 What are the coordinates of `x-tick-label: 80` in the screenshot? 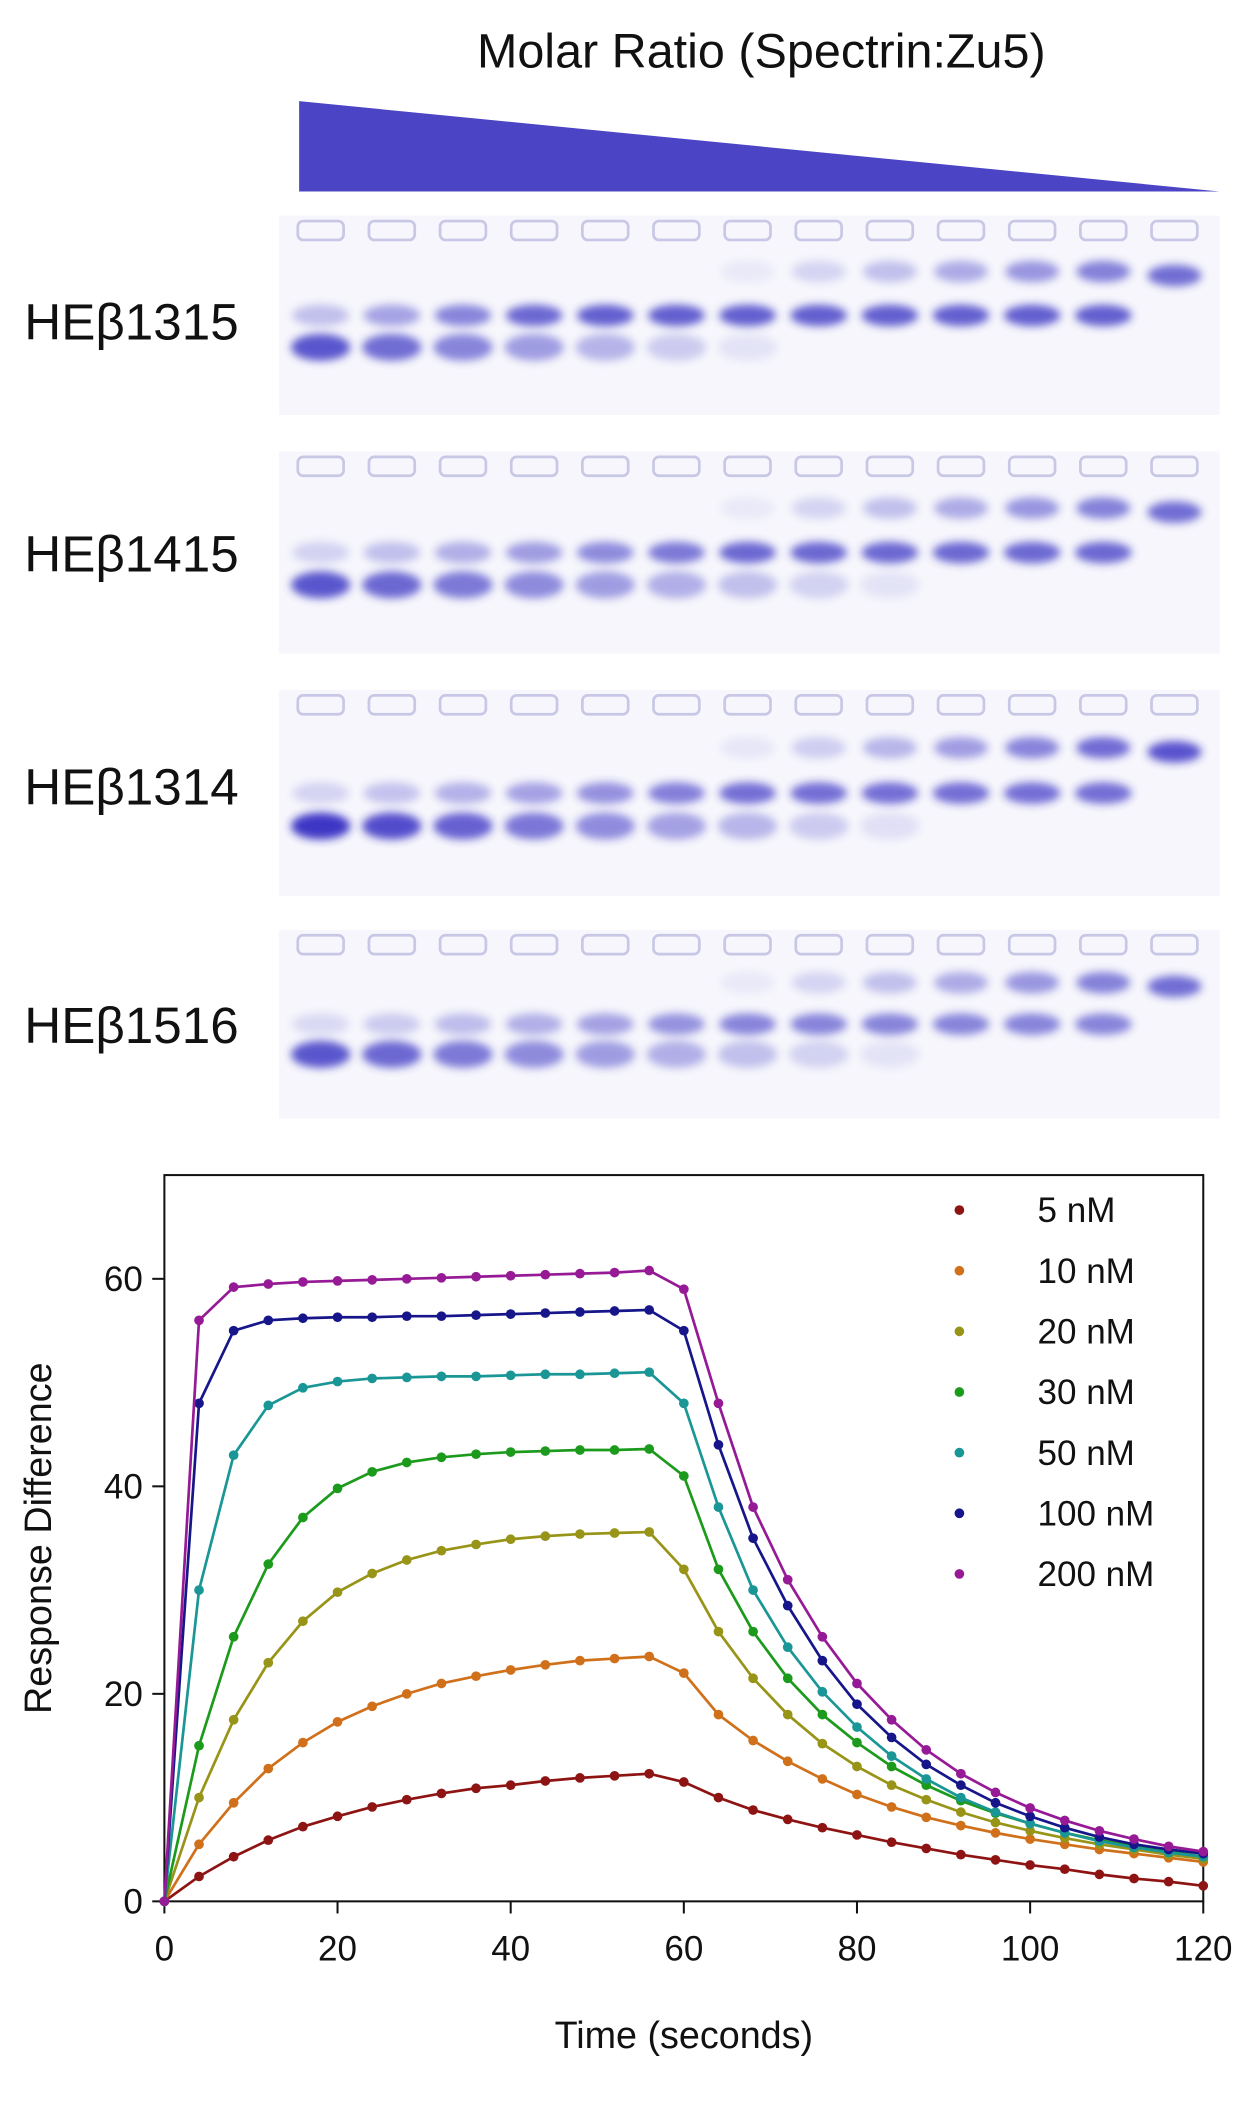 It's located at (857, 1949).